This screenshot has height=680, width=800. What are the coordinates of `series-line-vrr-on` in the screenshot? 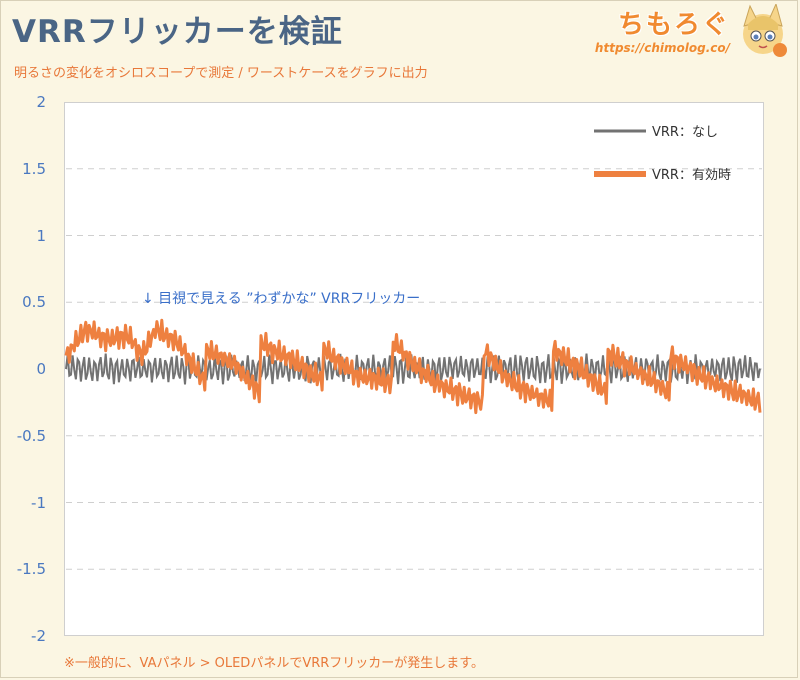 It's located at (413, 366).